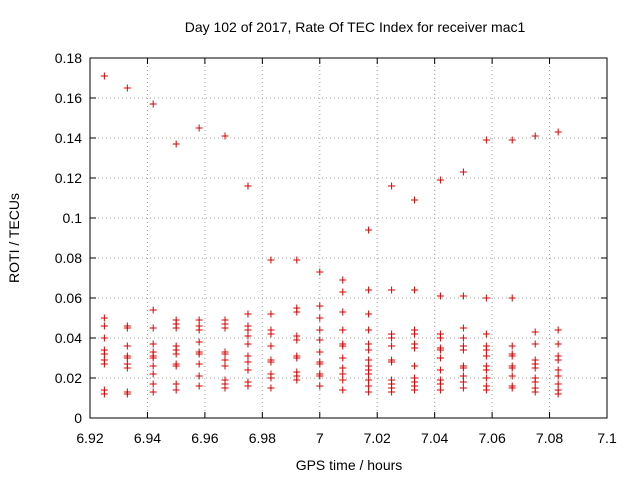 The width and height of the screenshot is (640, 480). Describe the element at coordinates (68, 258) in the screenshot. I see `y-tick-label: 0.08` at that location.